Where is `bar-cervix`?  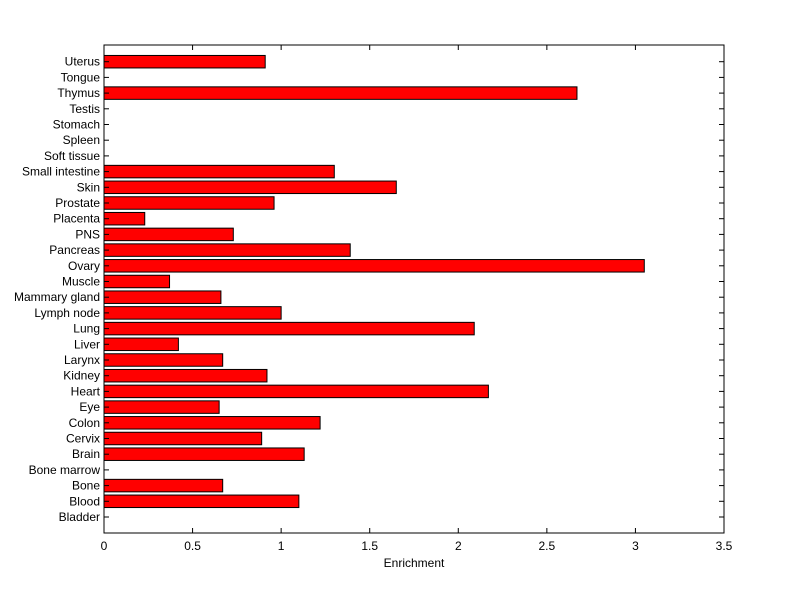 bar-cervix is located at coordinates (183, 438).